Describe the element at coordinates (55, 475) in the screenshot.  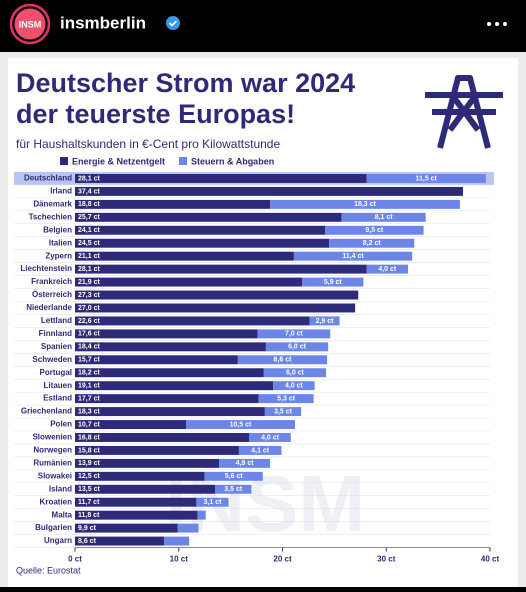
I see `category-label: Slowakei` at that location.